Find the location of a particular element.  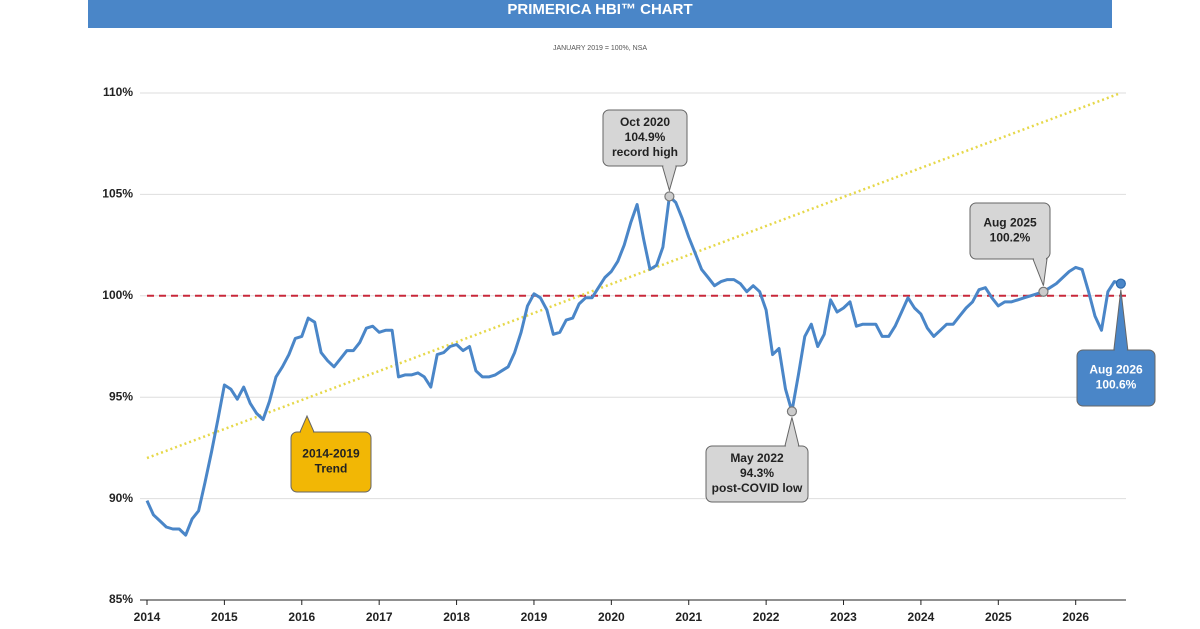

title-bar is located at coordinates (600, 14).